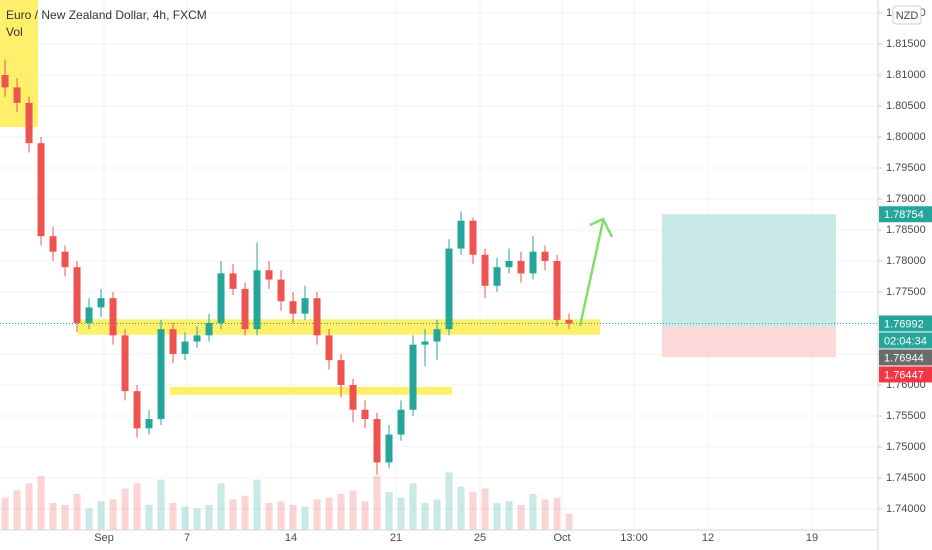 Image resolution: width=932 pixels, height=550 pixels. I want to click on y-tick-label: 1.74500, so click(906, 478).